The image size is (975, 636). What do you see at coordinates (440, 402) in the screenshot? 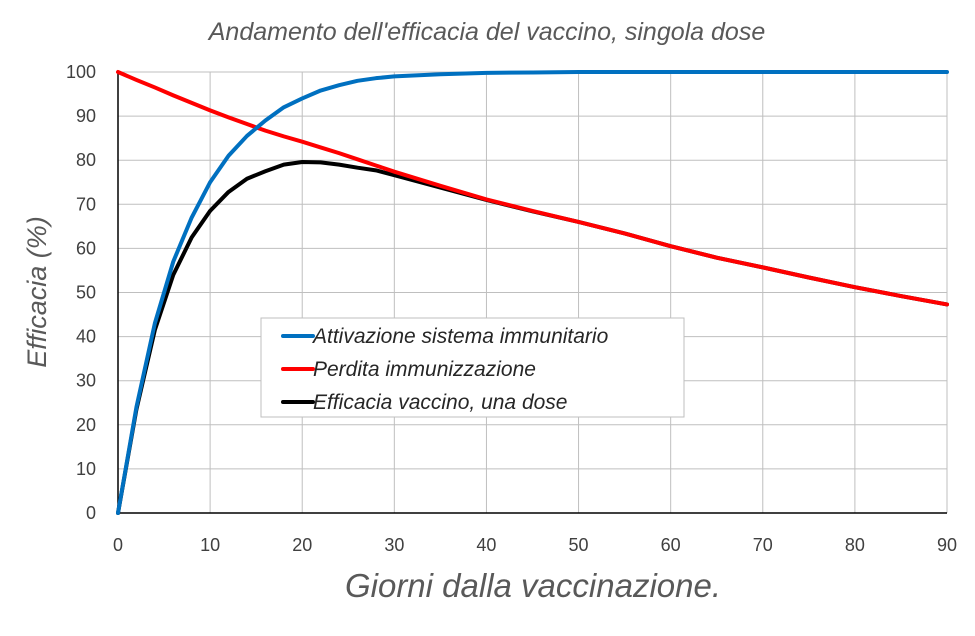
I see `legend-label: Efficacia vaccino, una dose` at bounding box center [440, 402].